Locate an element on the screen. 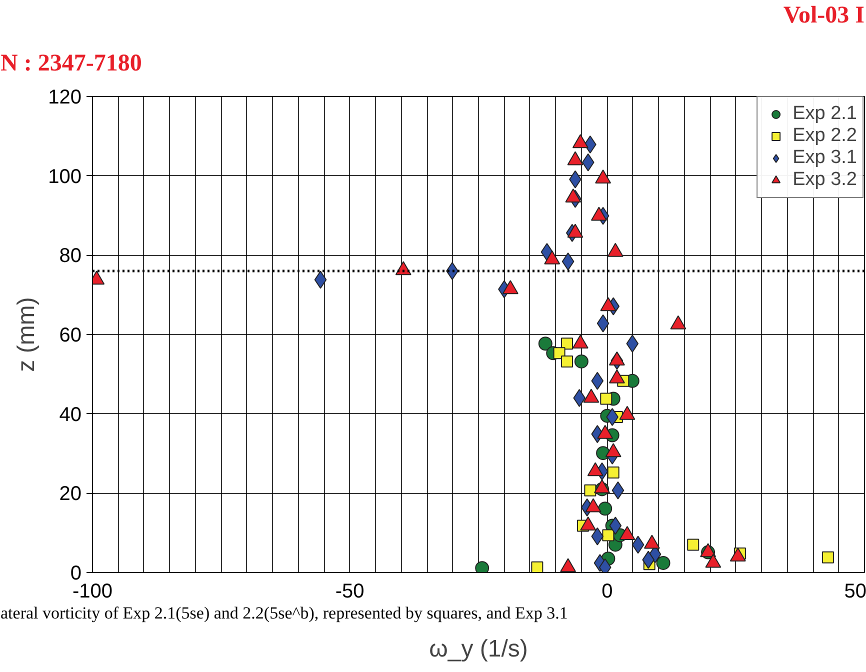 The width and height of the screenshot is (866, 672). legend-label: Exp 2.2 is located at coordinates (824, 136).